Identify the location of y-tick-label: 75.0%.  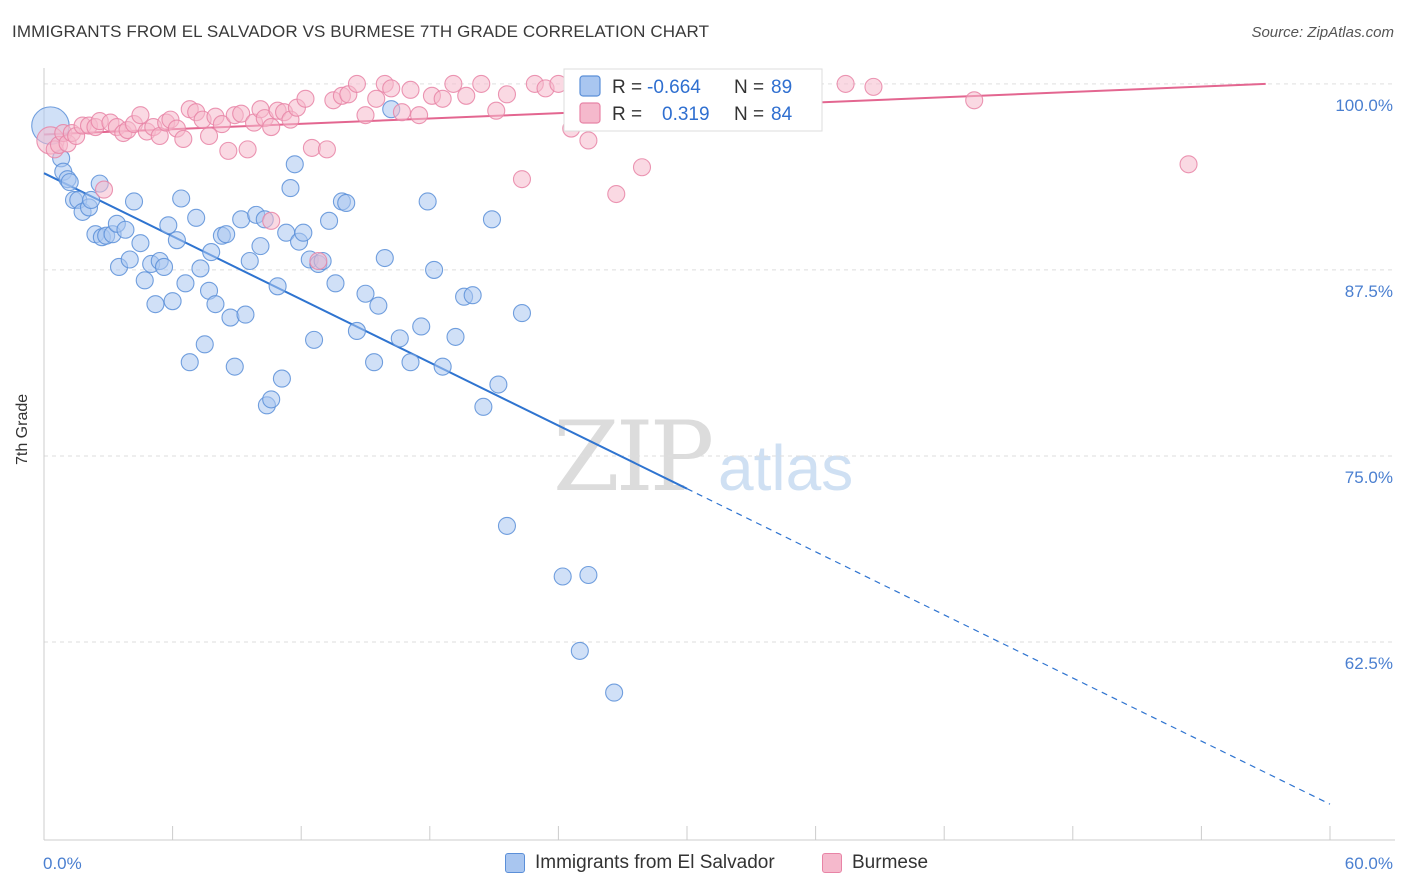
(1369, 477).